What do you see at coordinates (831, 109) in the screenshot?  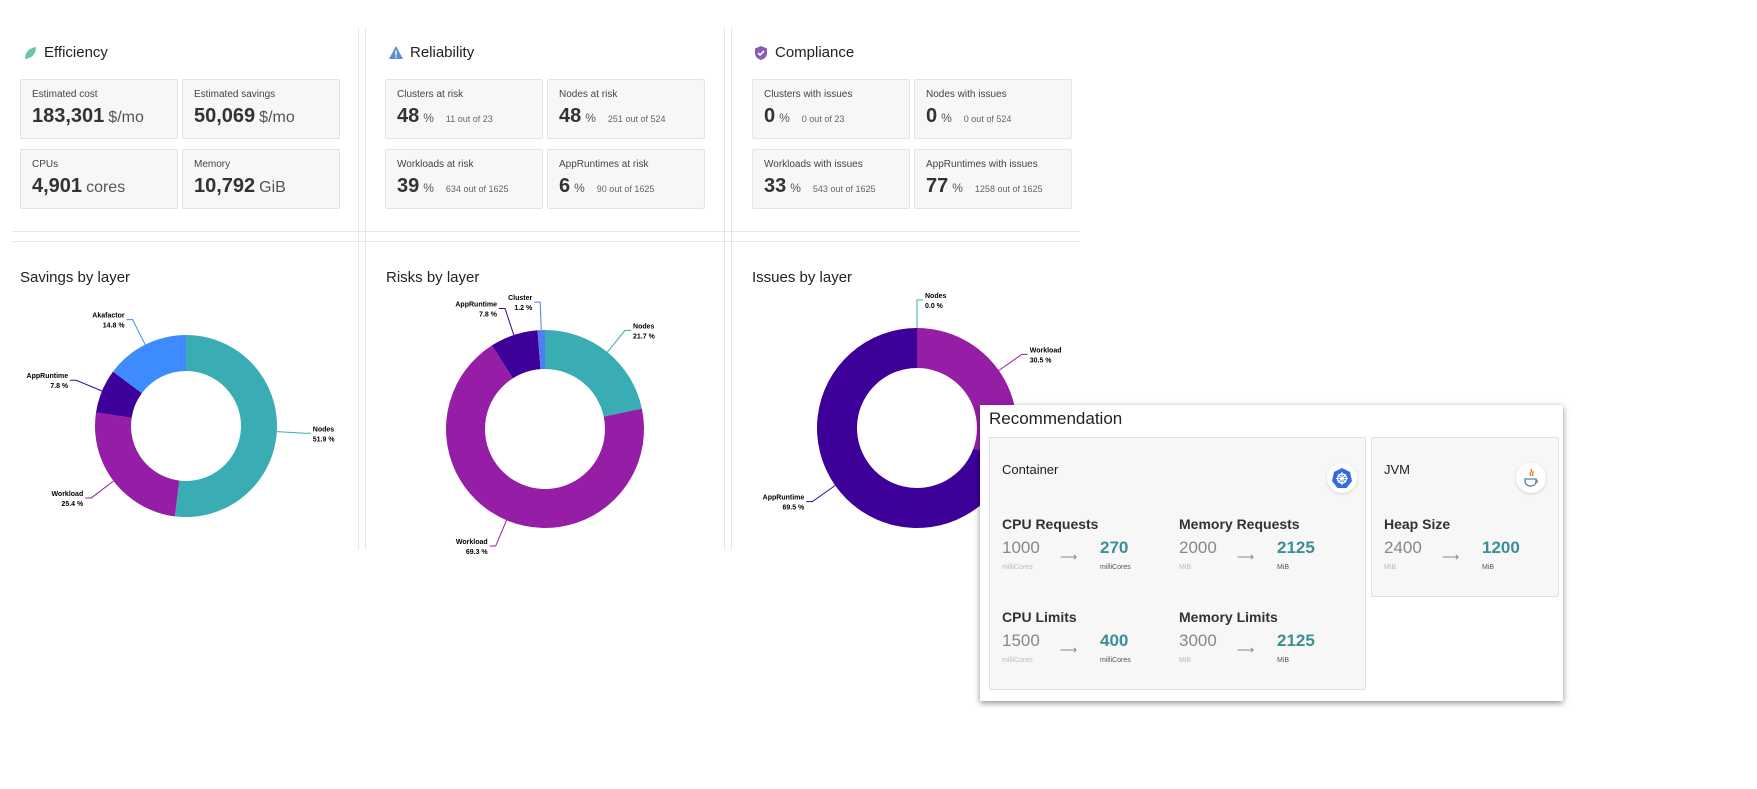 I see `stat-card: Clusters with issues 0 % 0 out of 23` at bounding box center [831, 109].